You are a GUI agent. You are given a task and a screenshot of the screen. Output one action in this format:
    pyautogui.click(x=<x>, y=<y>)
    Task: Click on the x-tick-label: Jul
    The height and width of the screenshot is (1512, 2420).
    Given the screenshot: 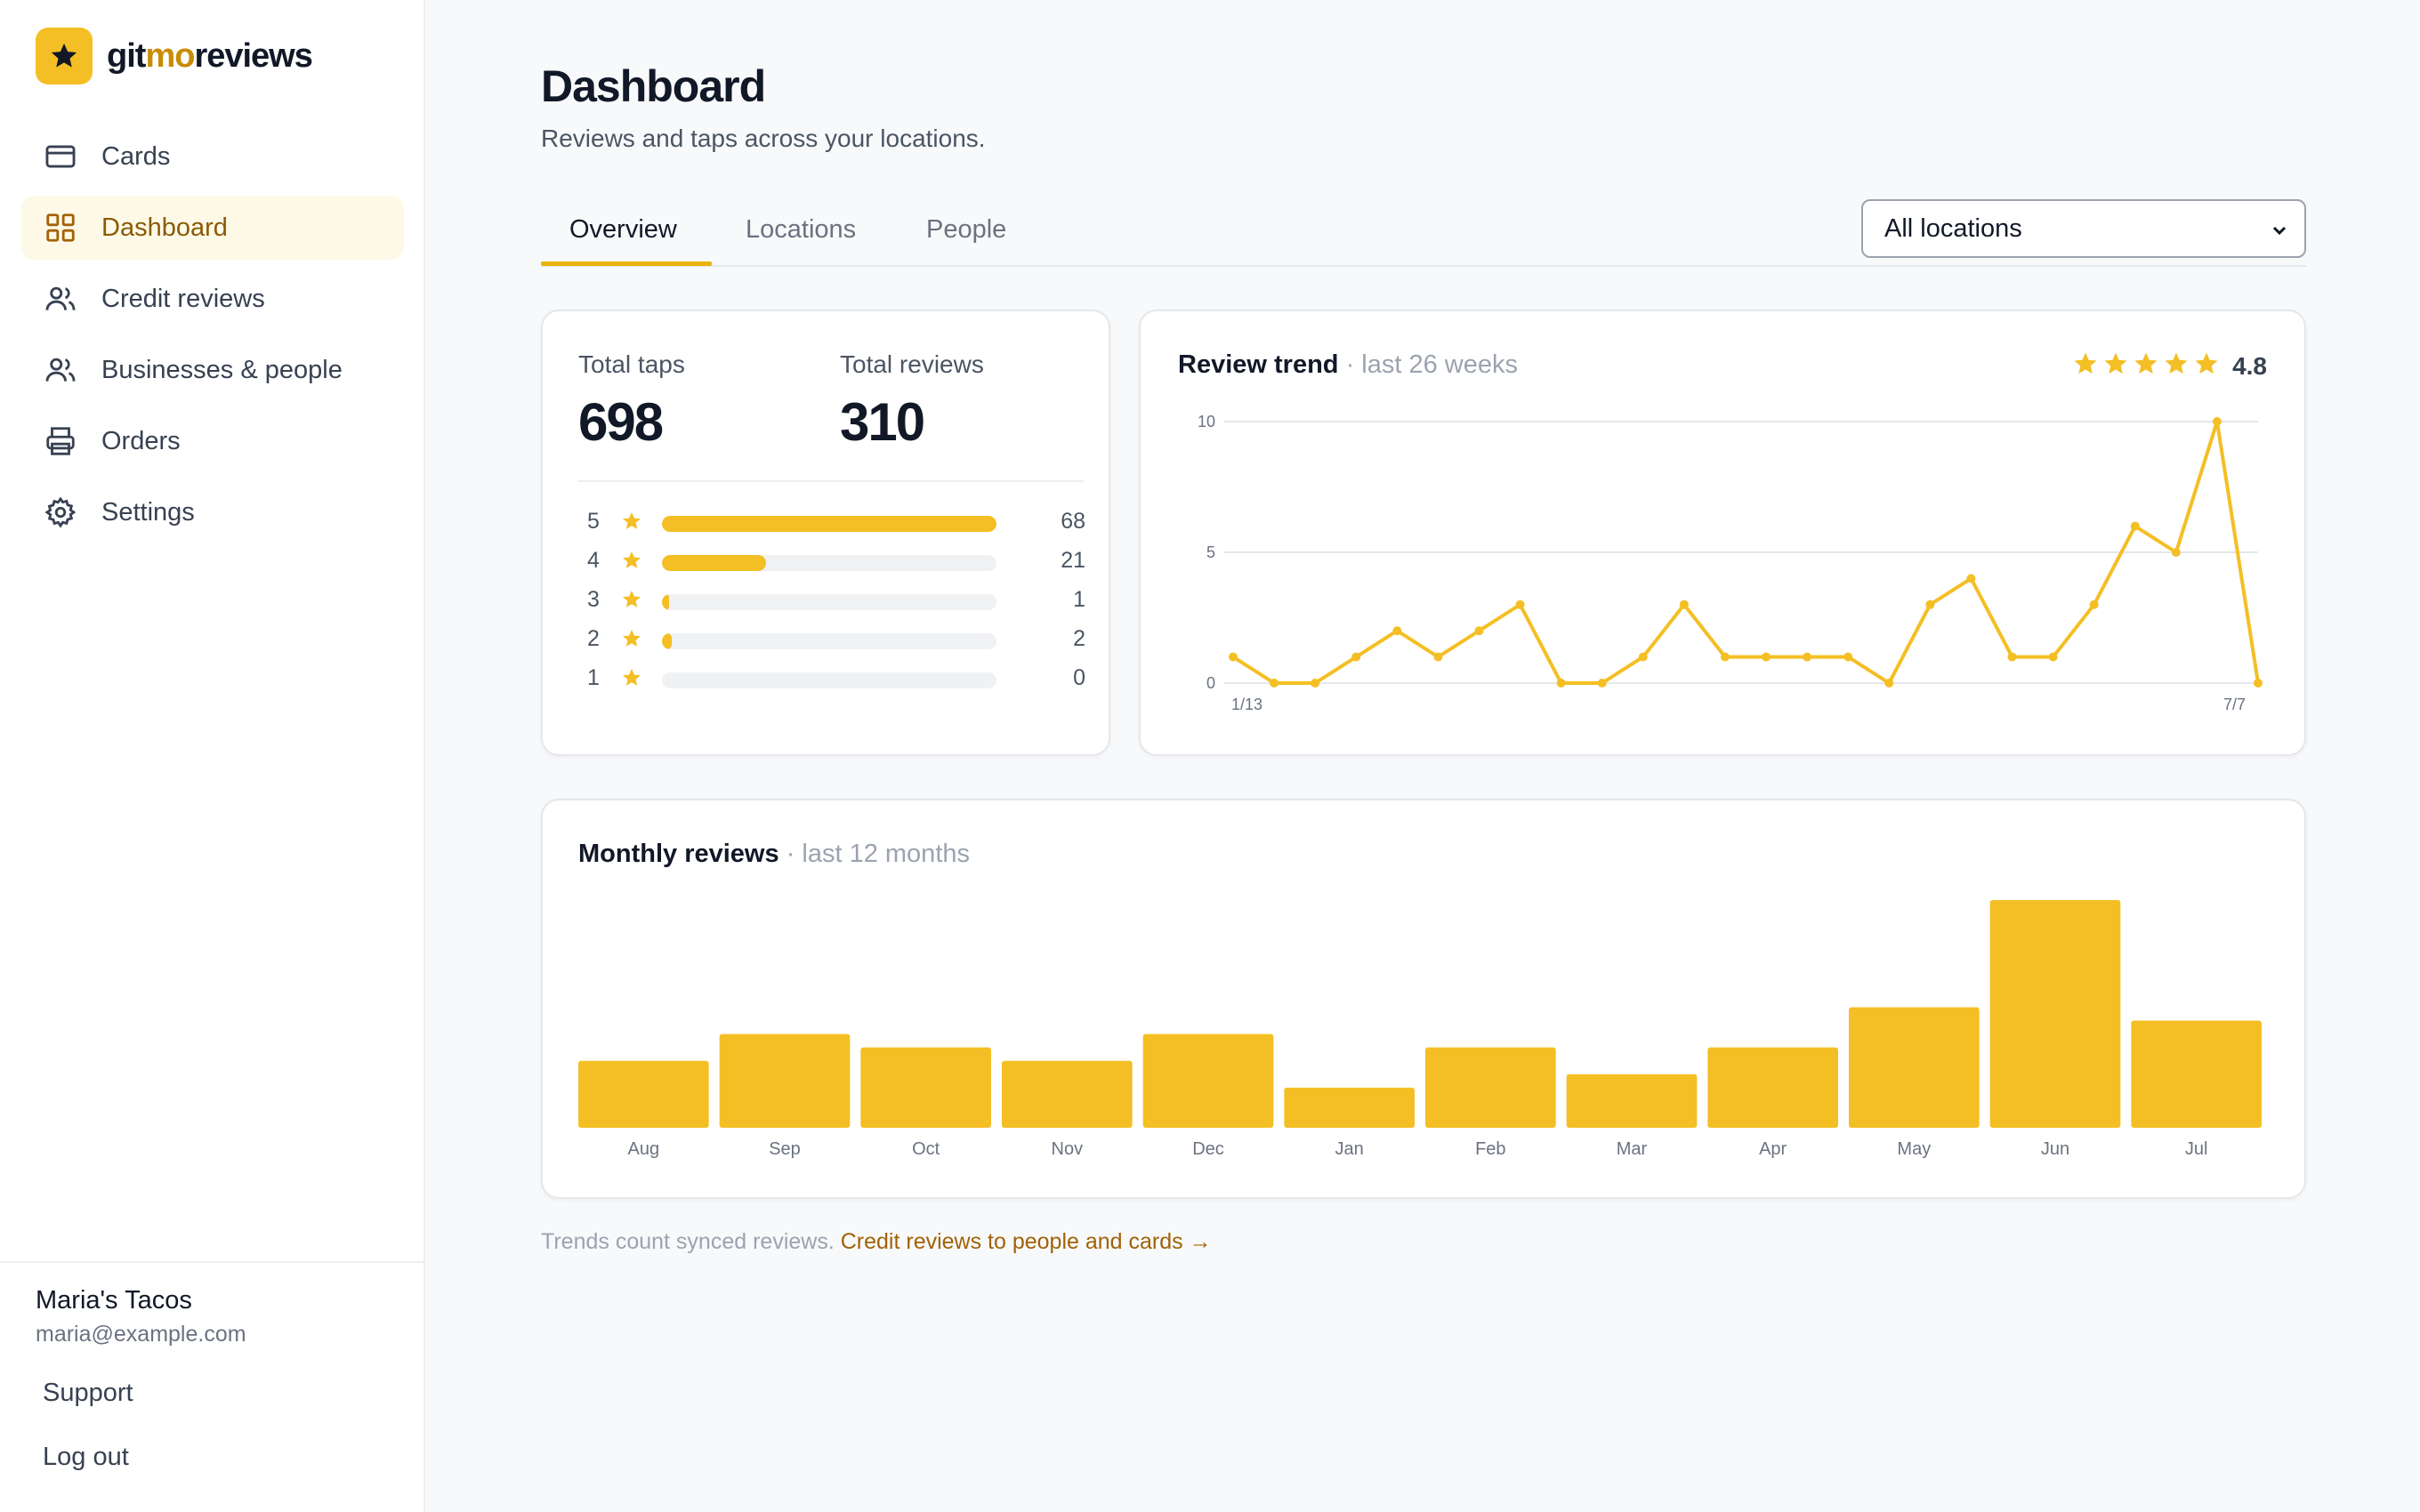 What is the action you would take?
    pyautogui.click(x=2196, y=1149)
    